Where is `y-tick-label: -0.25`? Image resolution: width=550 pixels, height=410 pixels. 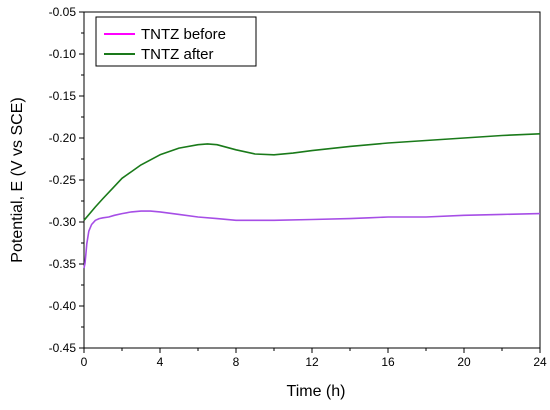 y-tick-label: -0.25 is located at coordinates (63, 180).